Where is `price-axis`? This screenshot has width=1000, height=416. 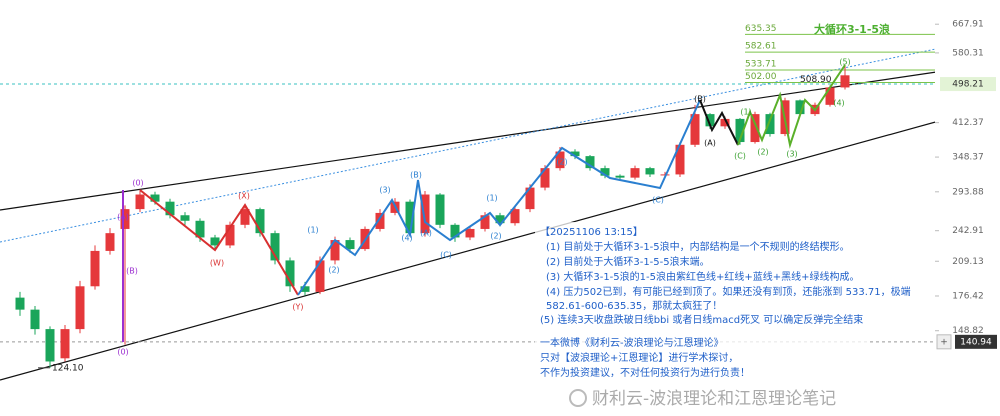 price-axis is located at coordinates (967, 208).